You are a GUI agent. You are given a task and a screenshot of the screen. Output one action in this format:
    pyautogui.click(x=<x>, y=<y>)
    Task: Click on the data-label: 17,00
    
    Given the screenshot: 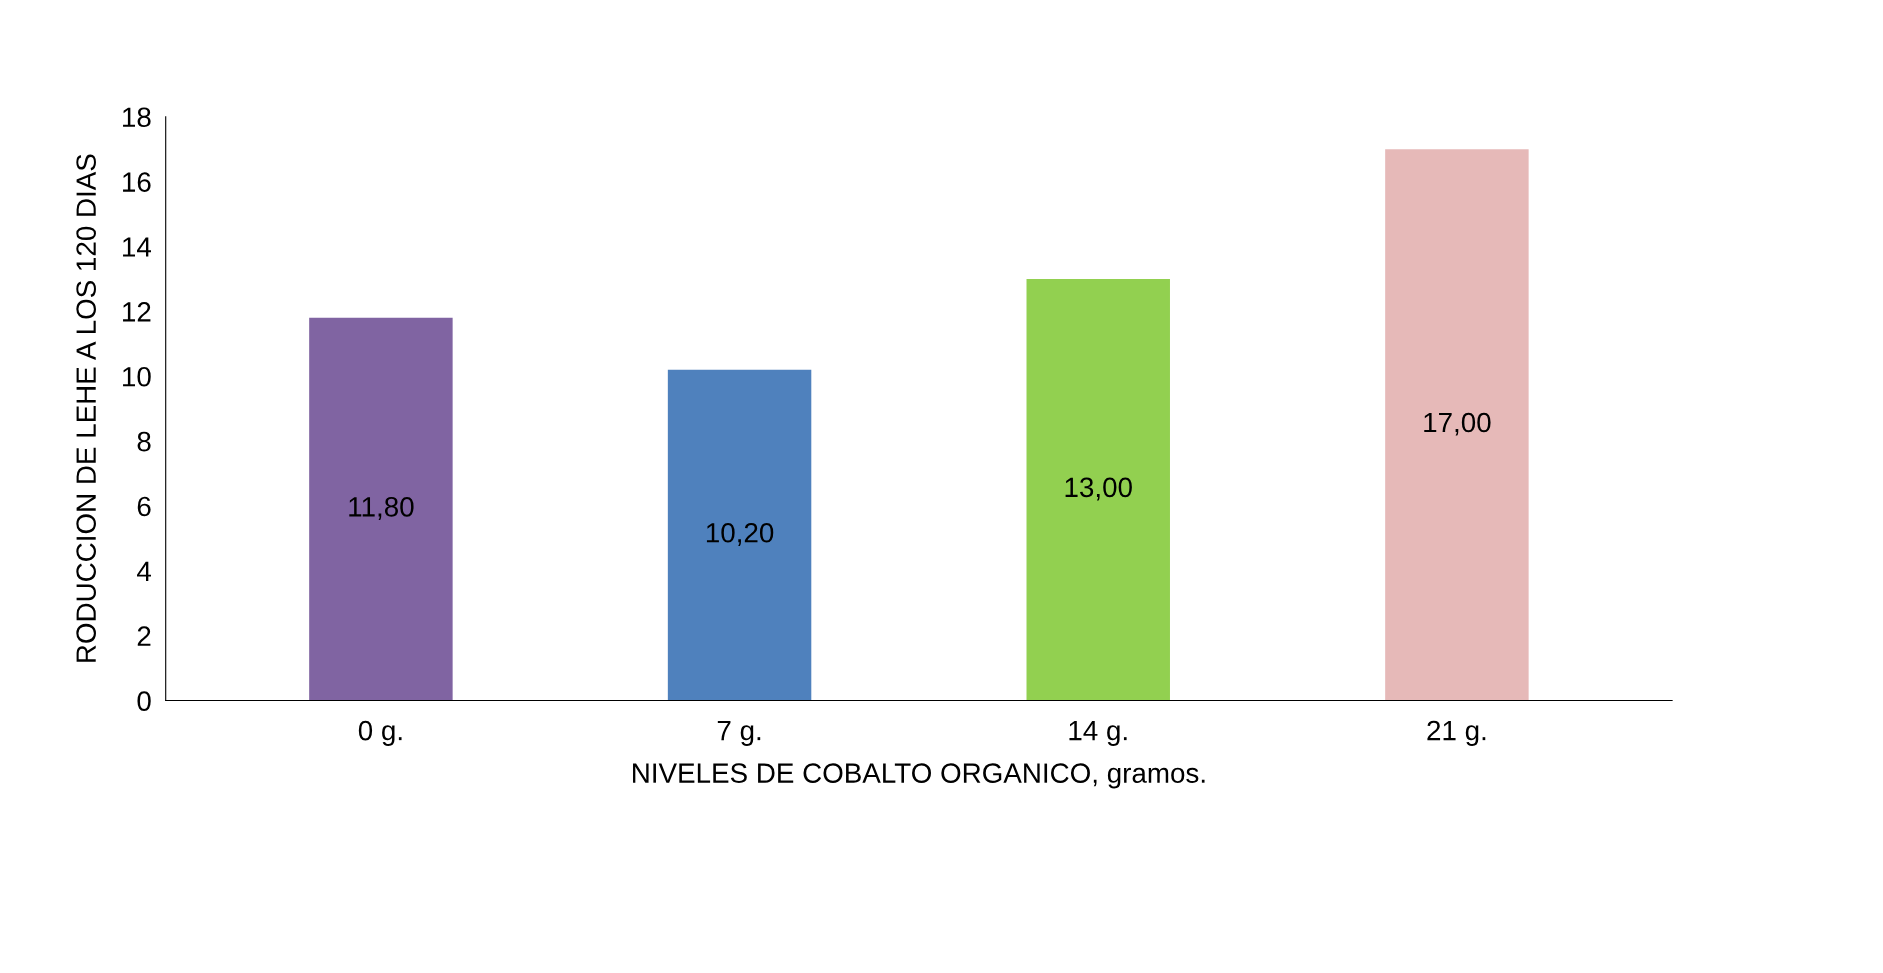 What is the action you would take?
    pyautogui.click(x=1457, y=424)
    